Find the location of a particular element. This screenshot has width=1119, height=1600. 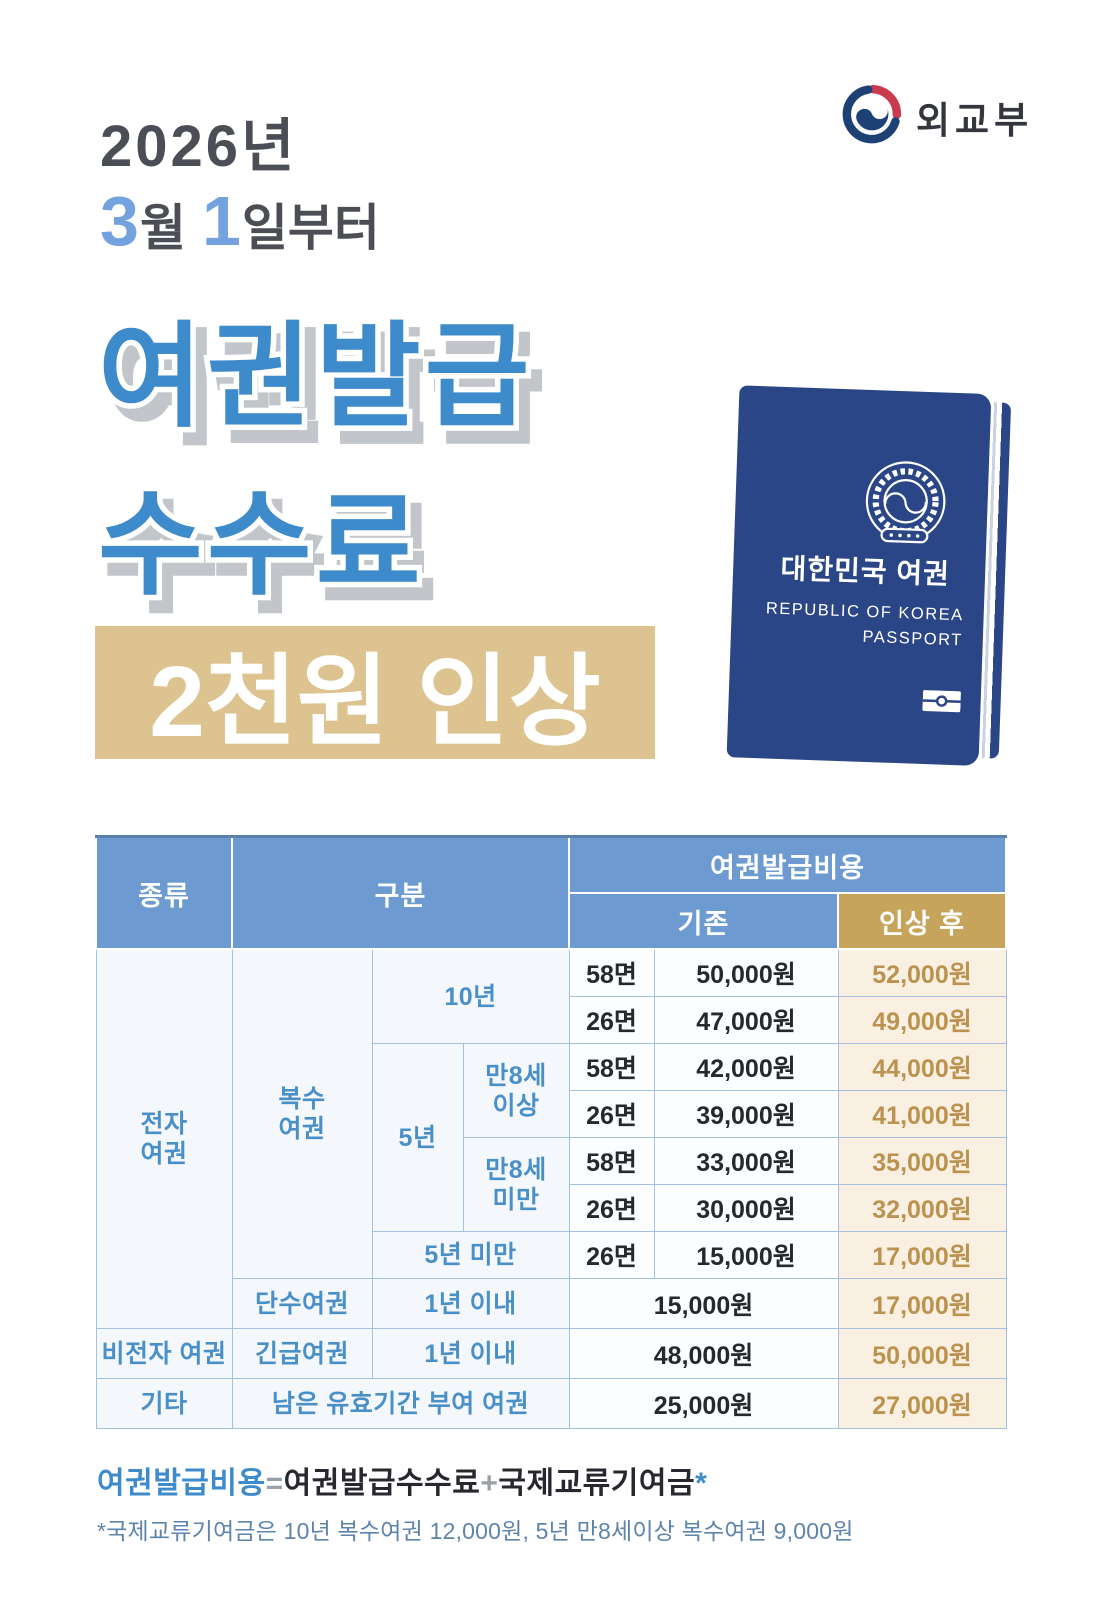

title-line-1-shadow: 여권발급 is located at coordinates (325, 390).